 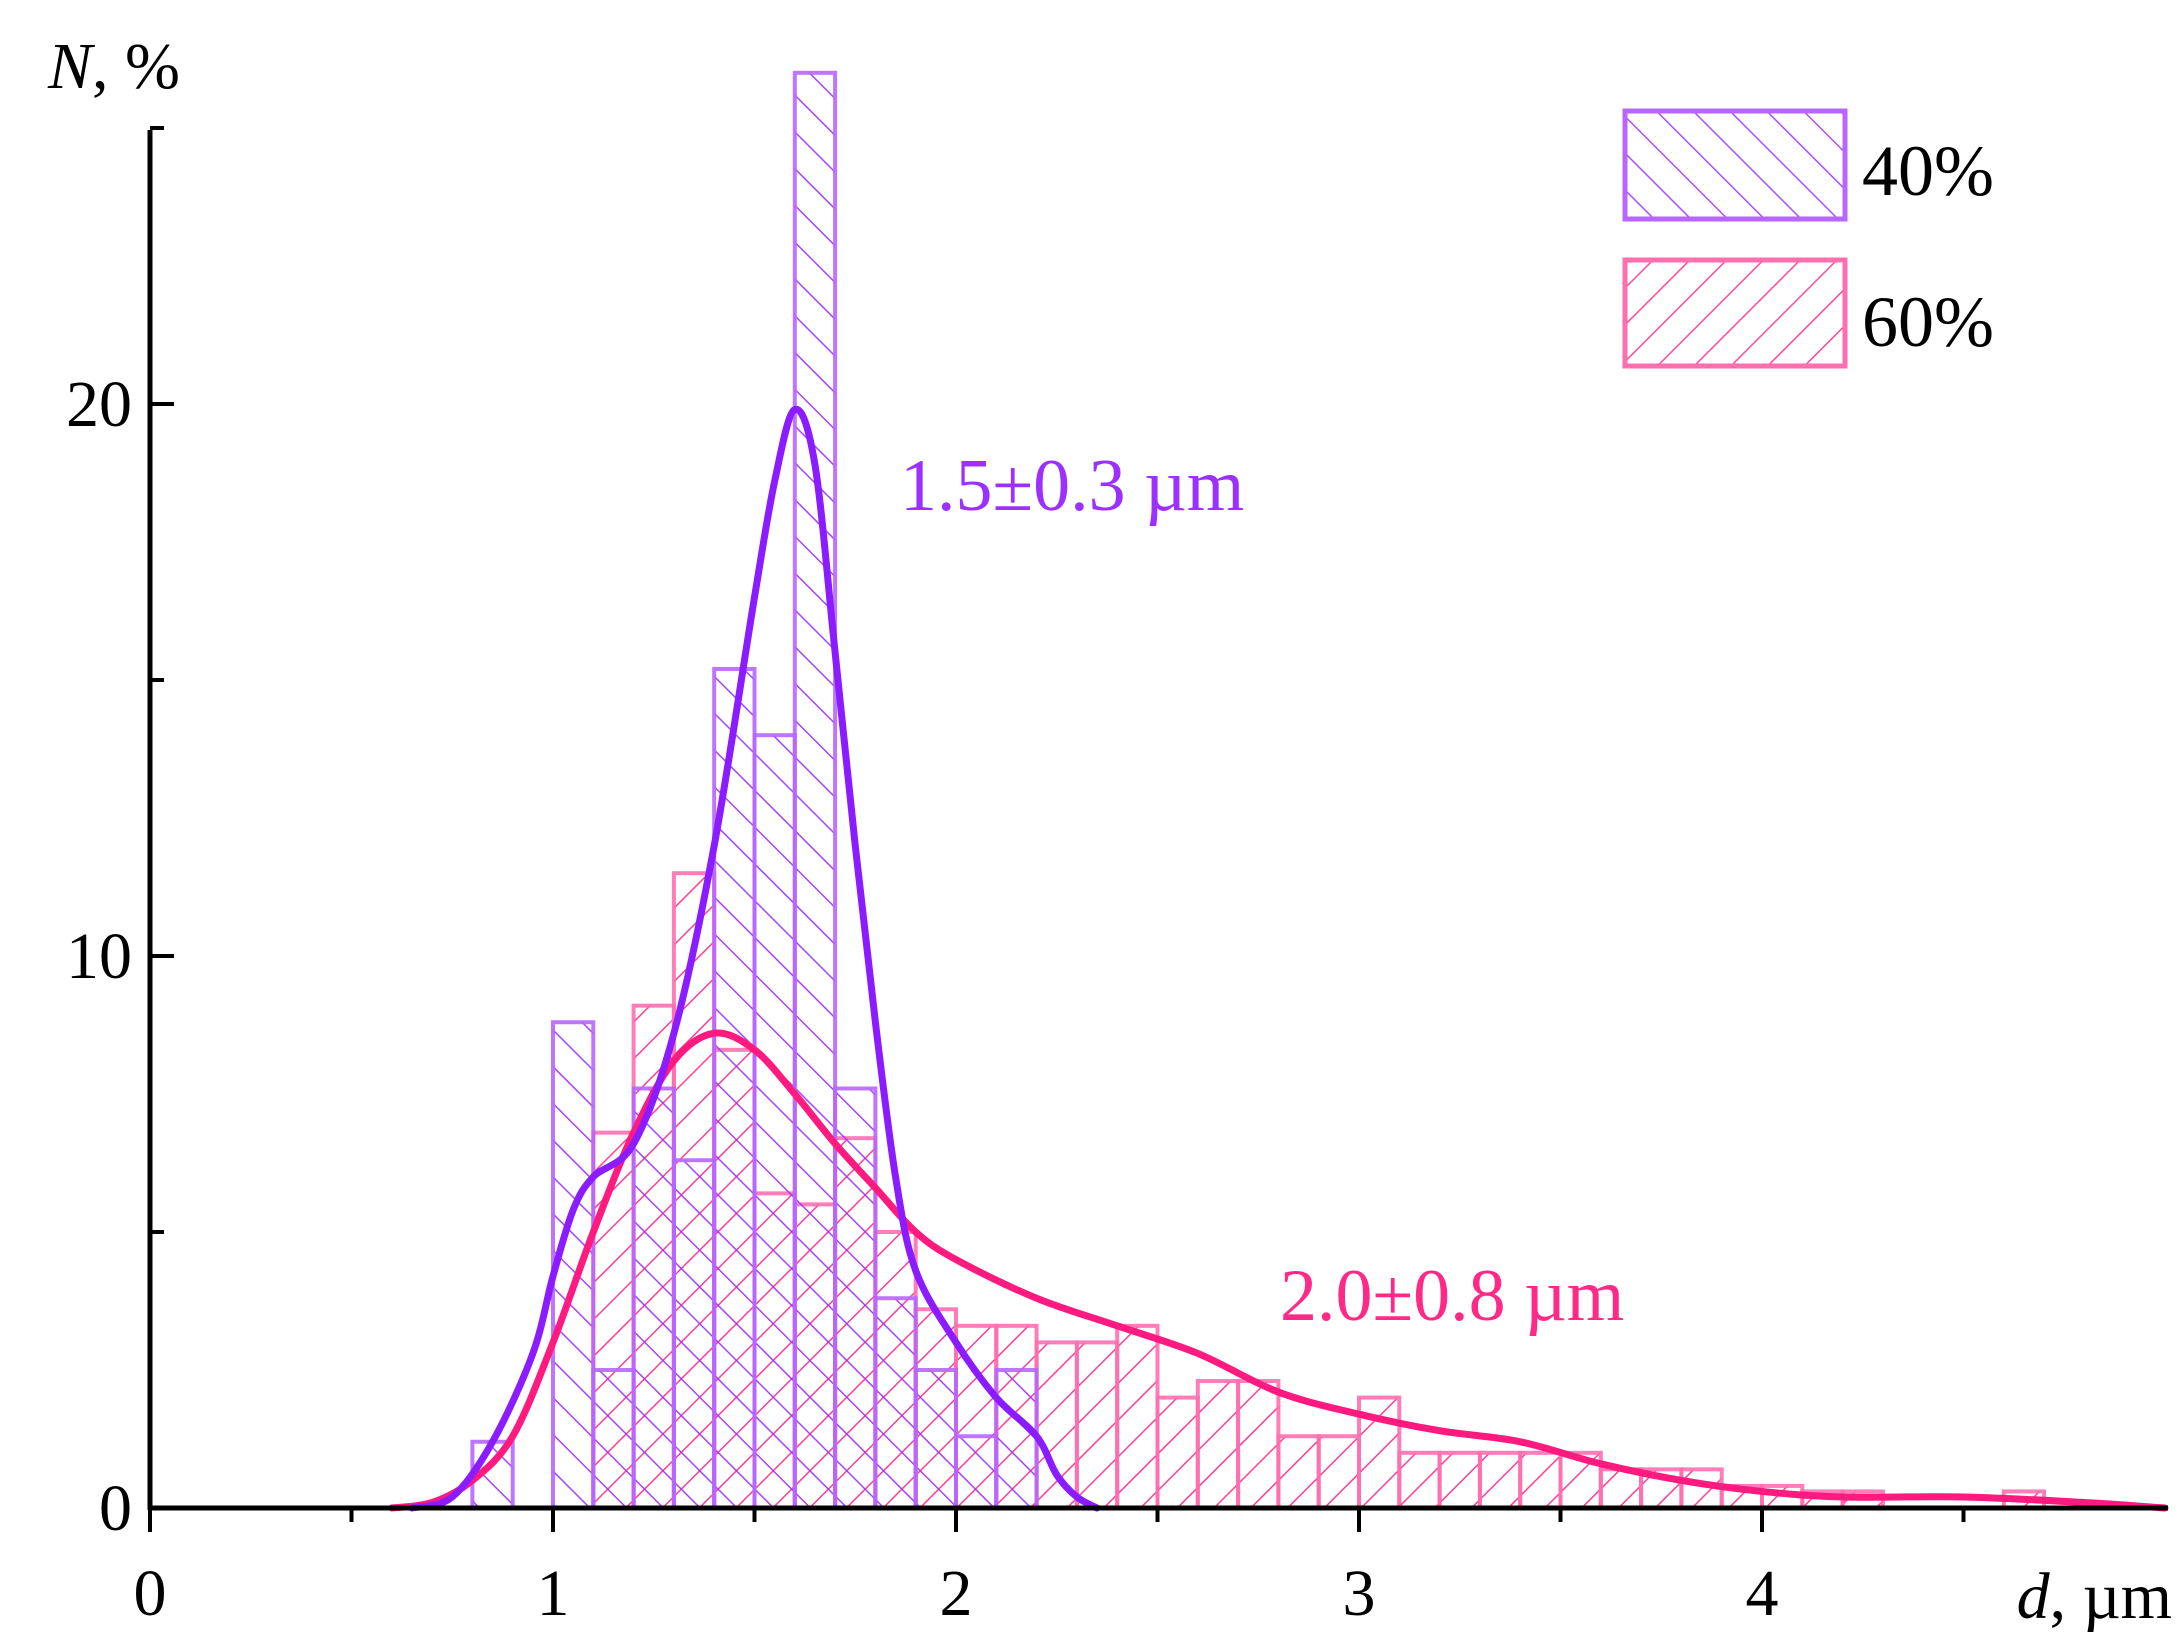 I want to click on y-axis-title: N, %, so click(x=113, y=66).